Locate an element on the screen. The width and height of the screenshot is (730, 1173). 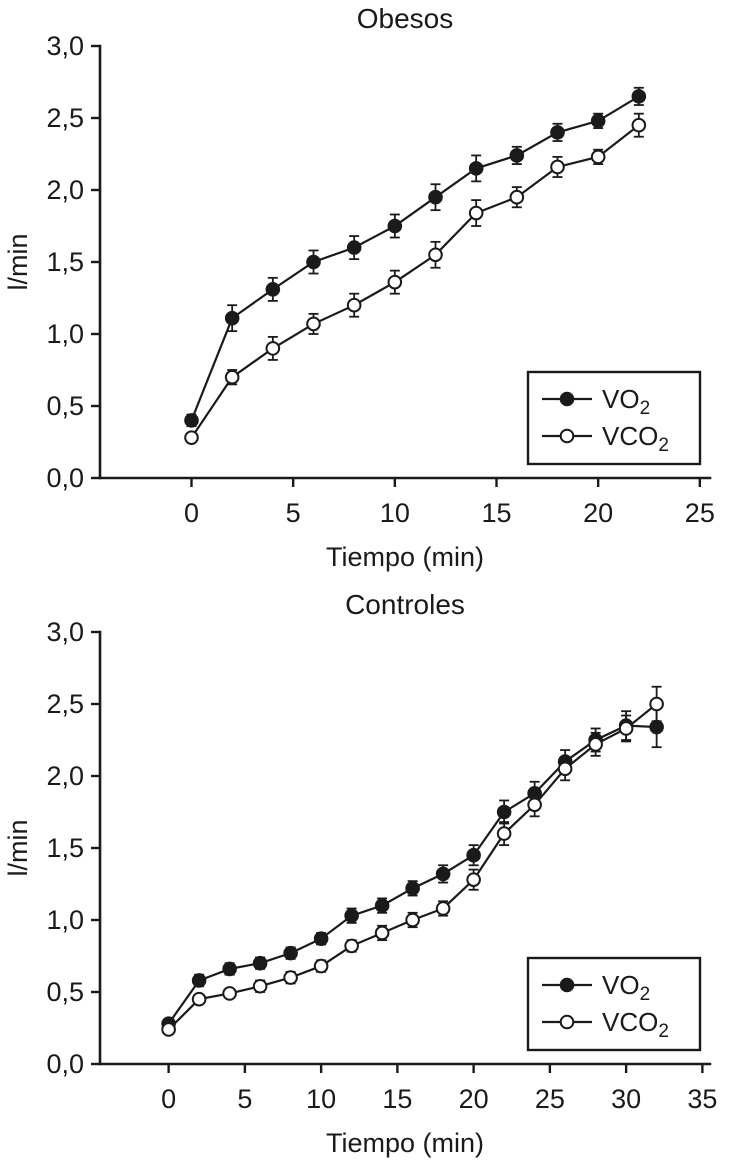
chart-title: Obesos is located at coordinates (405, 18).